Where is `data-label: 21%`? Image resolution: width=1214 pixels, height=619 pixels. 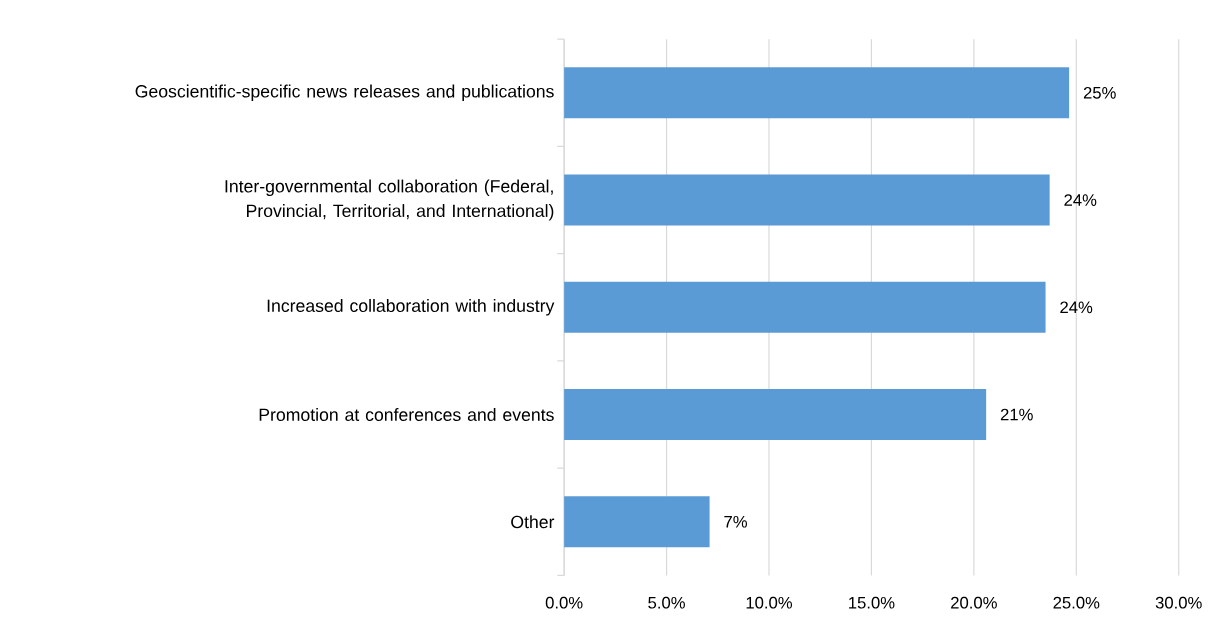
data-label: 21% is located at coordinates (1016, 414).